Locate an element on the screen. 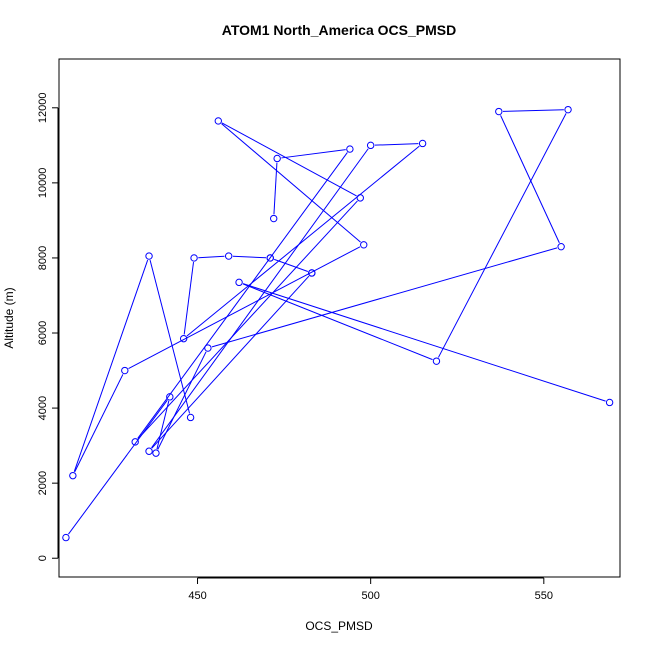  x-axis: 450 500 550 is located at coordinates (370, 589).